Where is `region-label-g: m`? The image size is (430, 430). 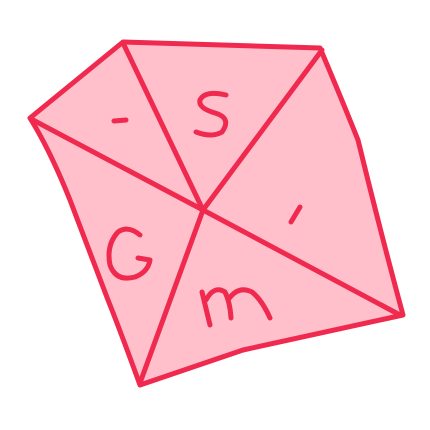
region-label-g: m is located at coordinates (129, 253).